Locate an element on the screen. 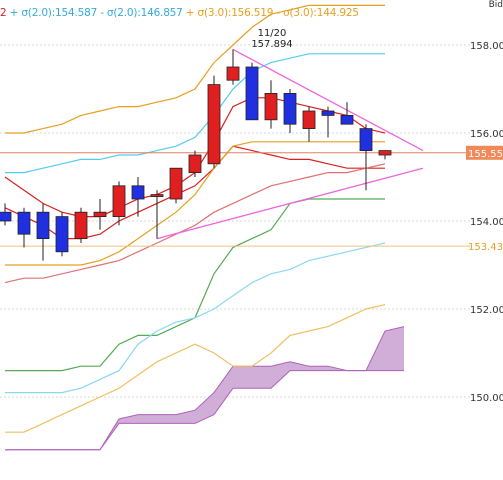 The height and width of the screenshot is (480, 503). current-price-label: 155.55 is located at coordinates (485, 154).